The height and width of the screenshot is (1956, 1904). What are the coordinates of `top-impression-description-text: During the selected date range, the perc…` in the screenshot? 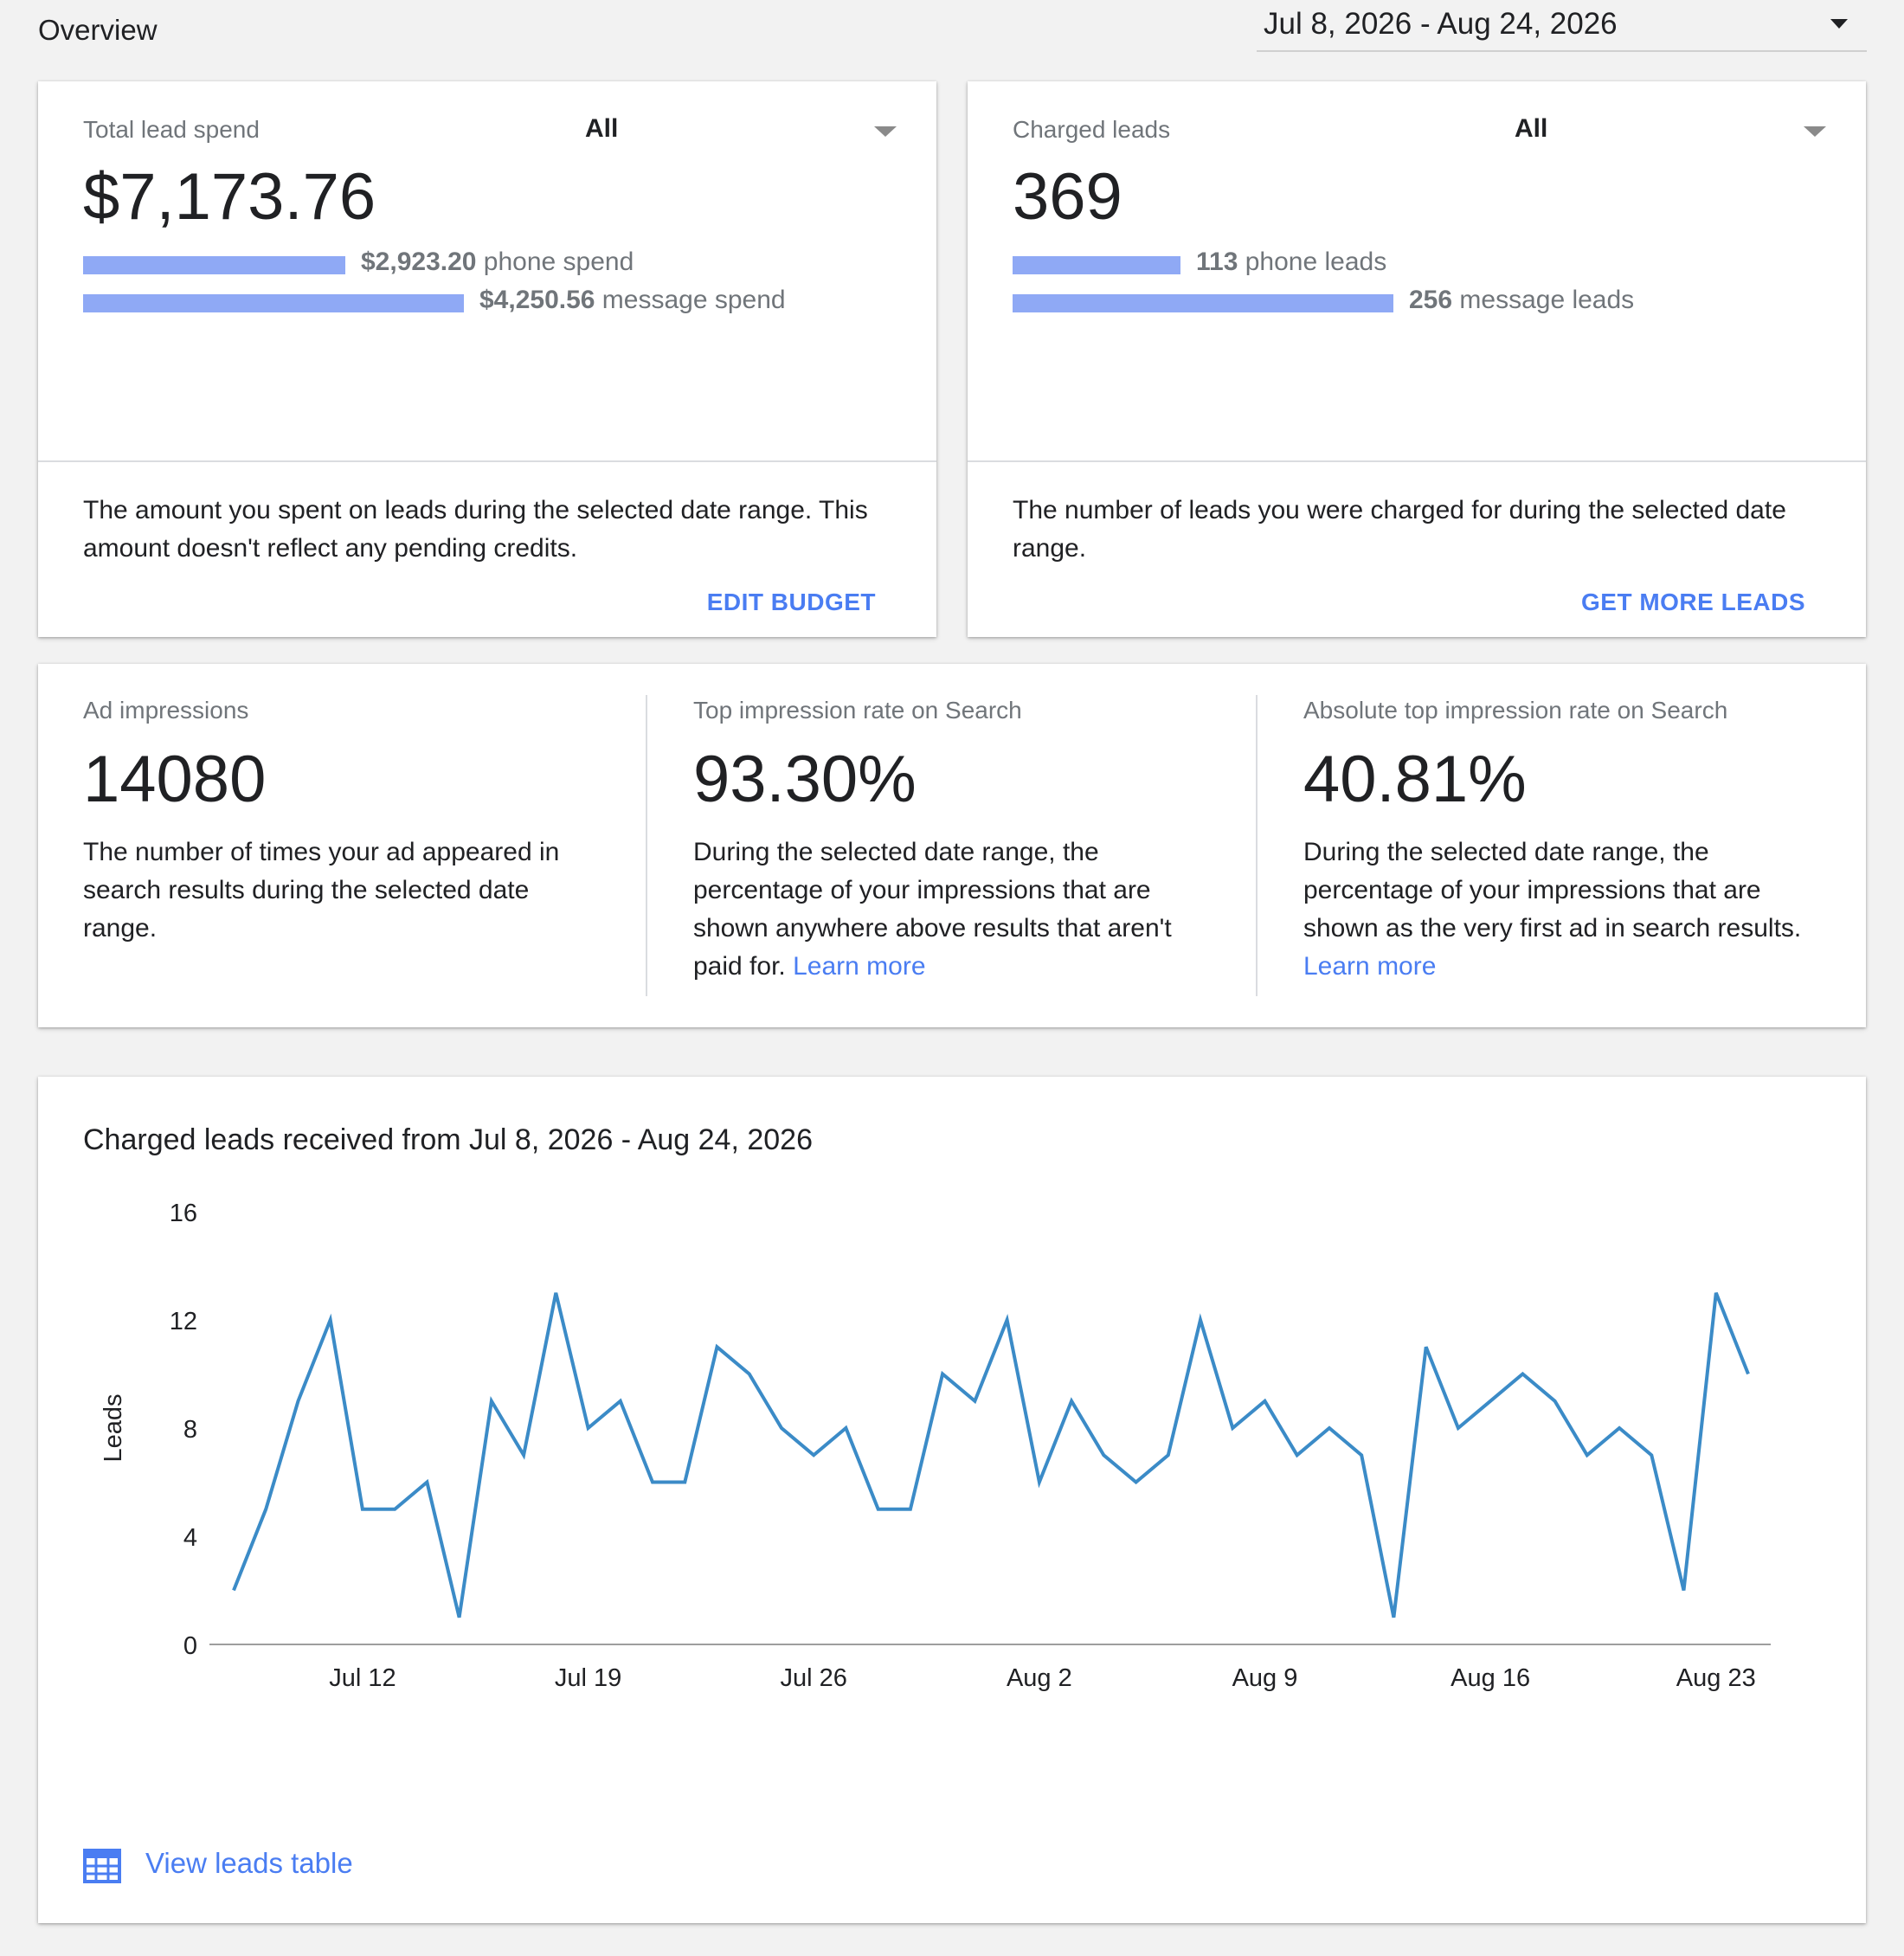 It's located at (932, 910).